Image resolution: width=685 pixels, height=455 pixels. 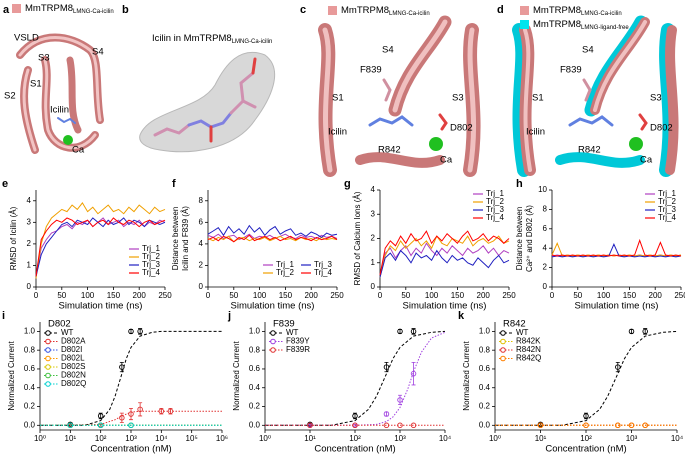 What do you see at coordinates (73, 341) in the screenshot?
I see `legend-label: D802A` at bounding box center [73, 341].